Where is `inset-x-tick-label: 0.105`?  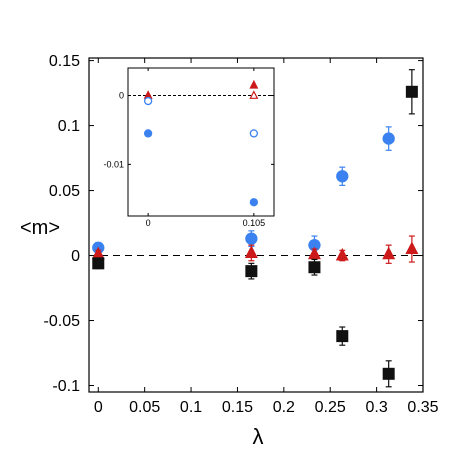
inset-x-tick-label: 0.105 is located at coordinates (254, 223).